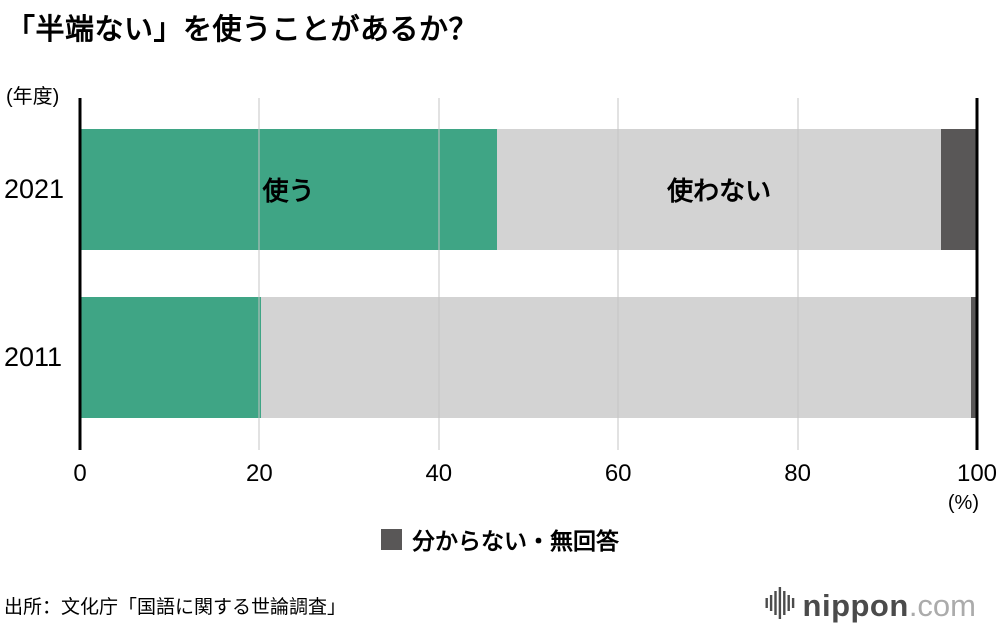  Describe the element at coordinates (259, 473) in the screenshot. I see `x-tick-label-20: 20` at that location.